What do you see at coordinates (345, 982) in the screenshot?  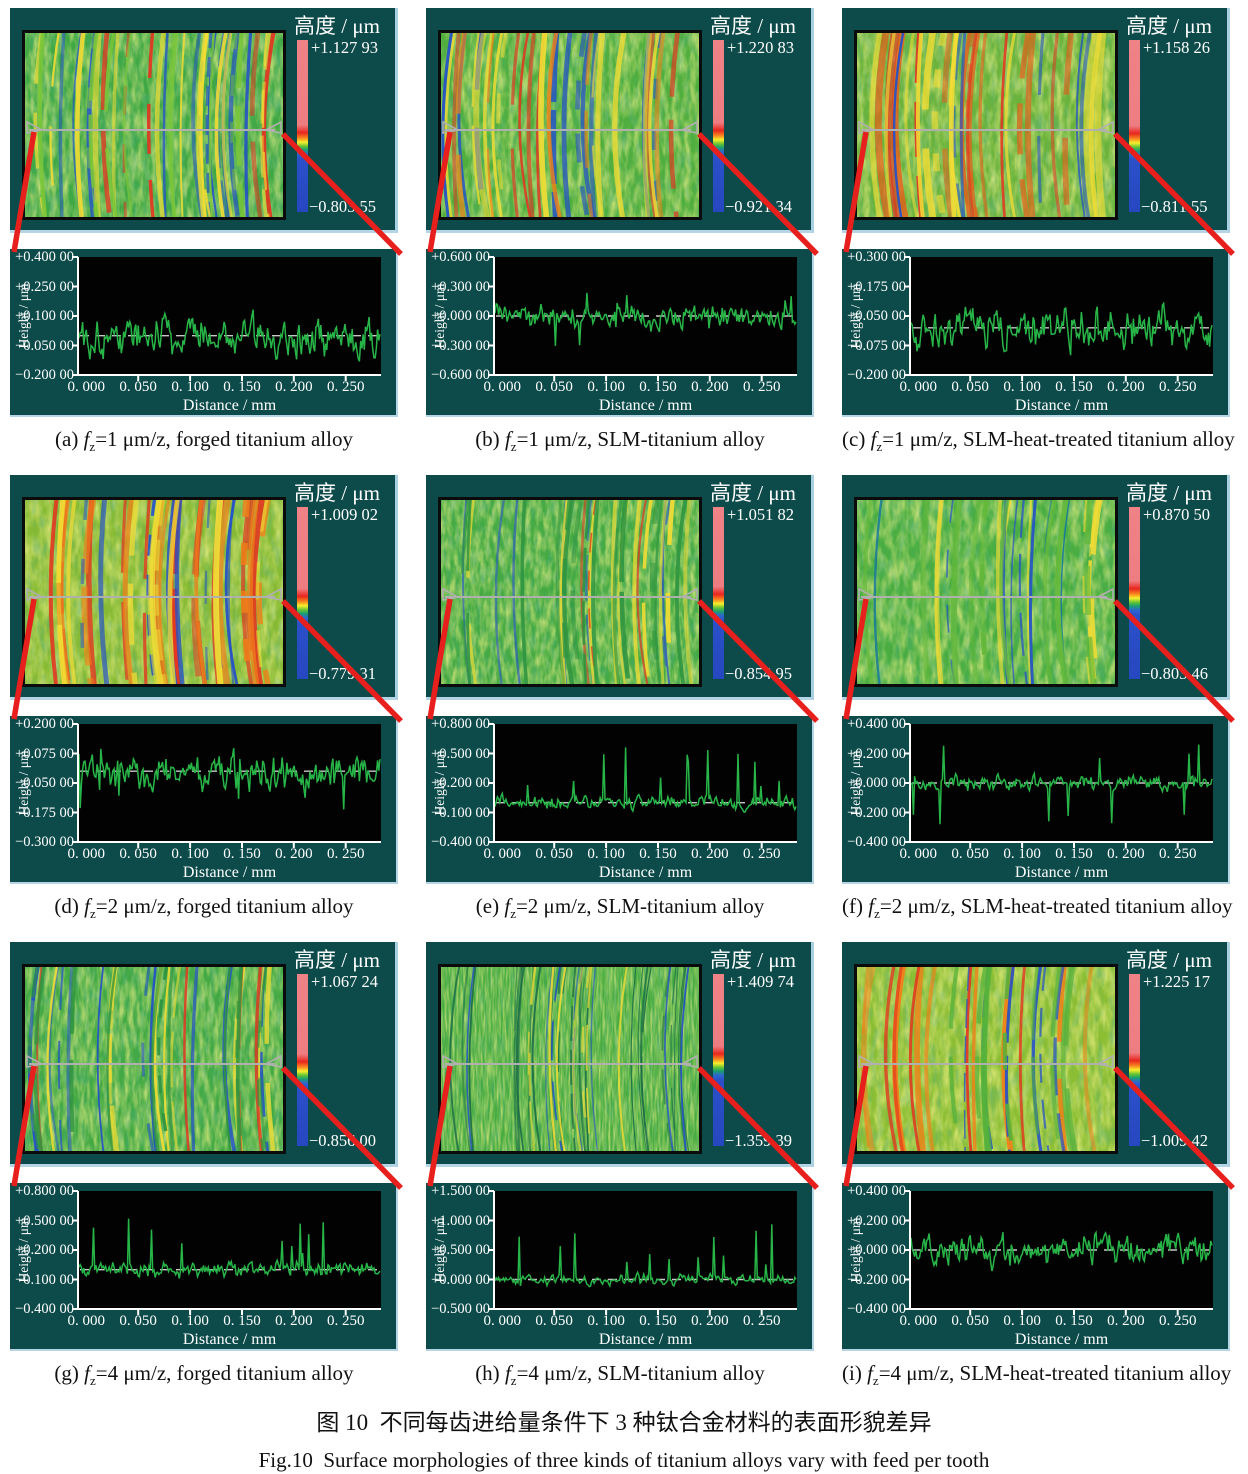 I see `colorbar-max-label: +1.067 24` at bounding box center [345, 982].